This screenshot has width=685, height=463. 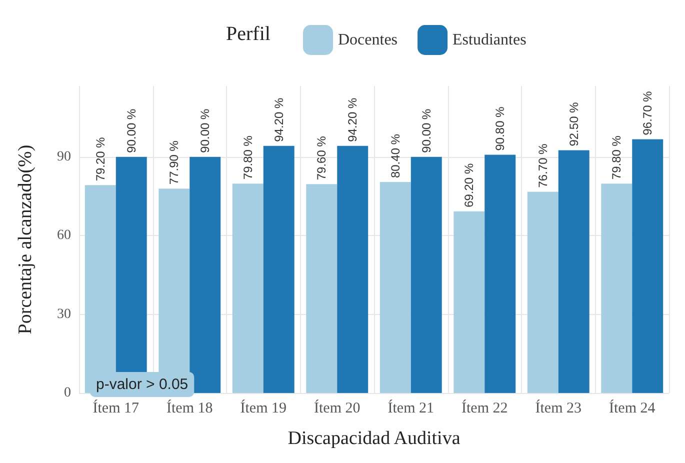 What do you see at coordinates (263, 408) in the screenshot?
I see `x-tick-label: Ítem 19` at bounding box center [263, 408].